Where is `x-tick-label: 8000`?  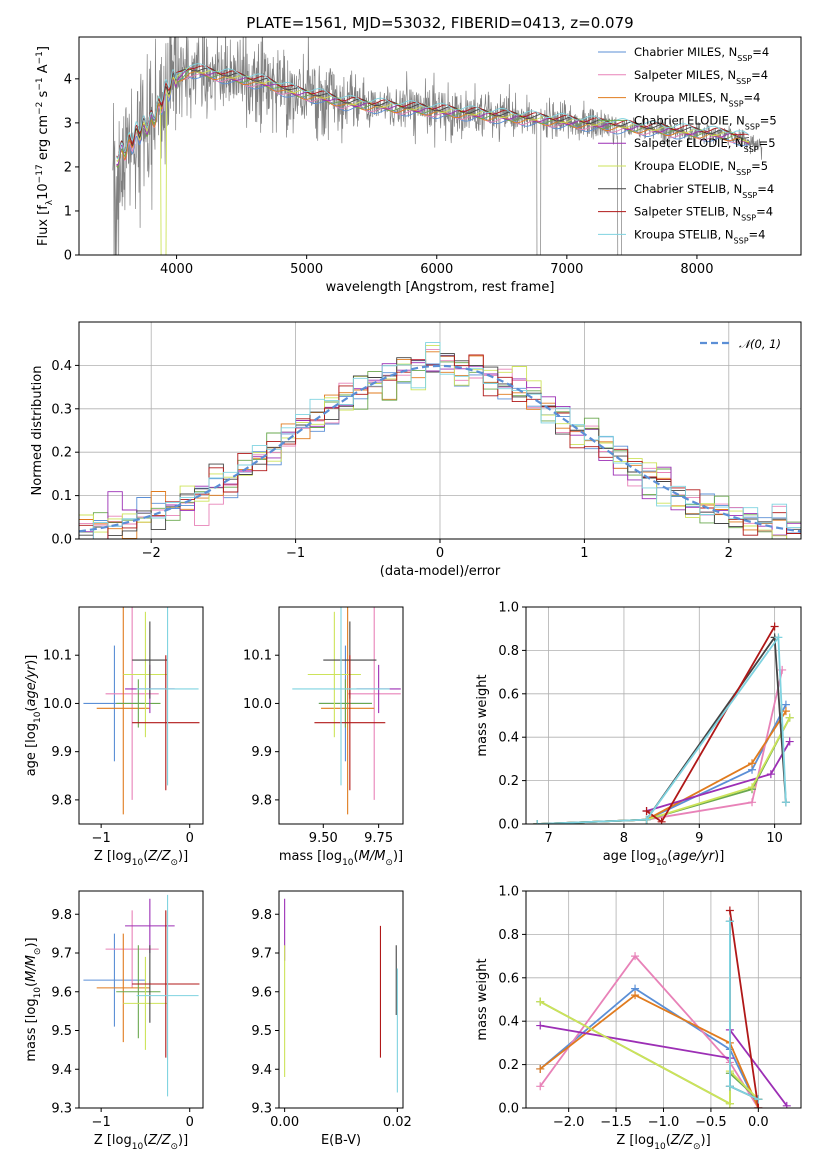
x-tick-label: 8000 is located at coordinates (696, 269).